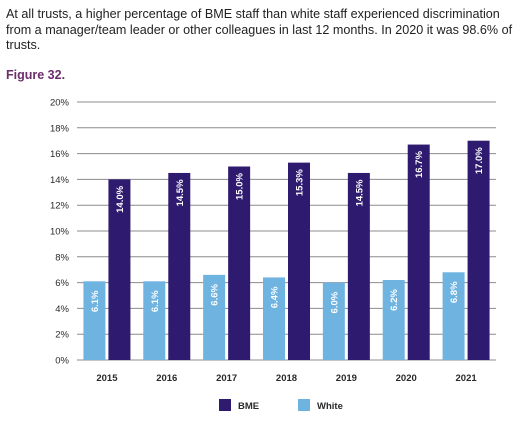  Describe the element at coordinates (119, 269) in the screenshot. I see `bar-bme-2015` at that location.